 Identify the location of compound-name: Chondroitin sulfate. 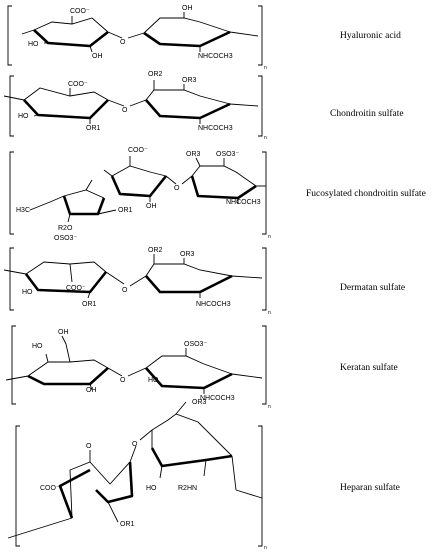
(367, 113).